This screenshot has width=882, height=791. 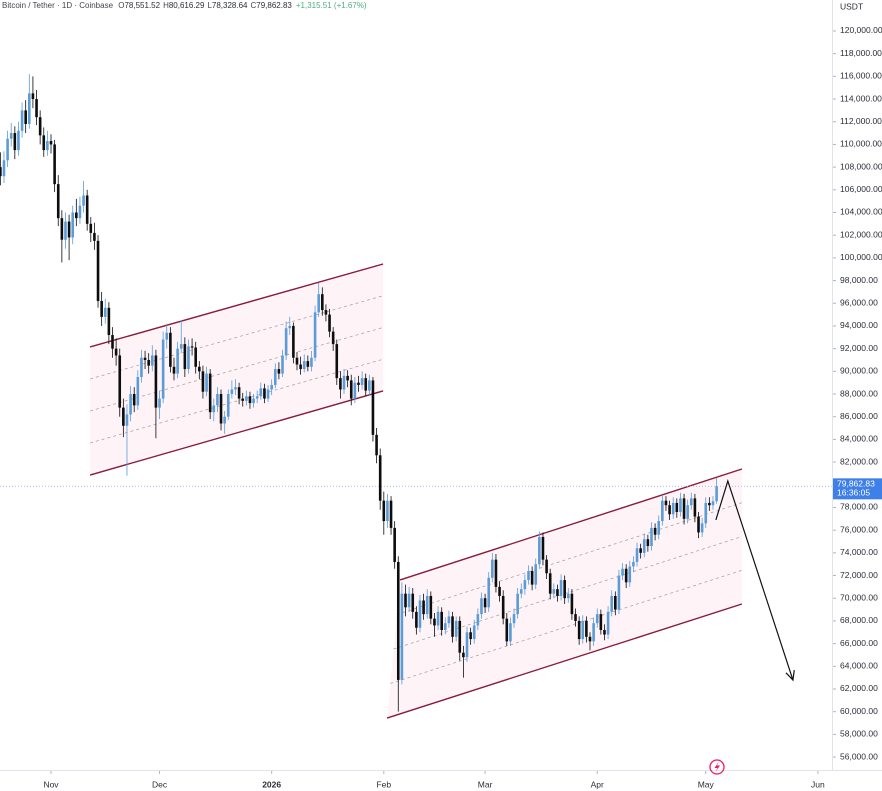 I want to click on replay-icon, so click(x=717, y=767).